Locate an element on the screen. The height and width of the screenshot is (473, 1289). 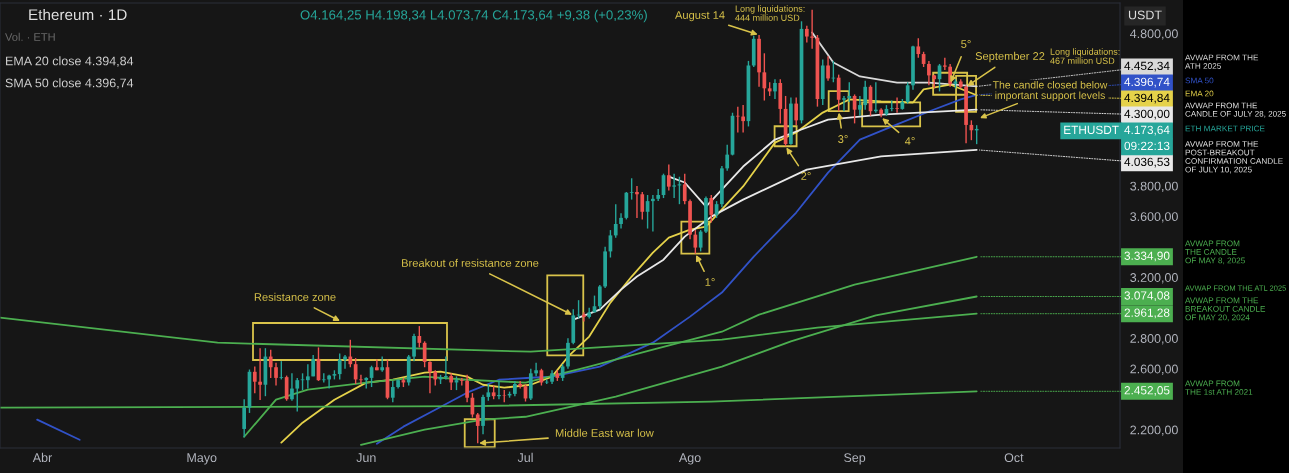
x-tick-label: Mayo is located at coordinates (202, 459).